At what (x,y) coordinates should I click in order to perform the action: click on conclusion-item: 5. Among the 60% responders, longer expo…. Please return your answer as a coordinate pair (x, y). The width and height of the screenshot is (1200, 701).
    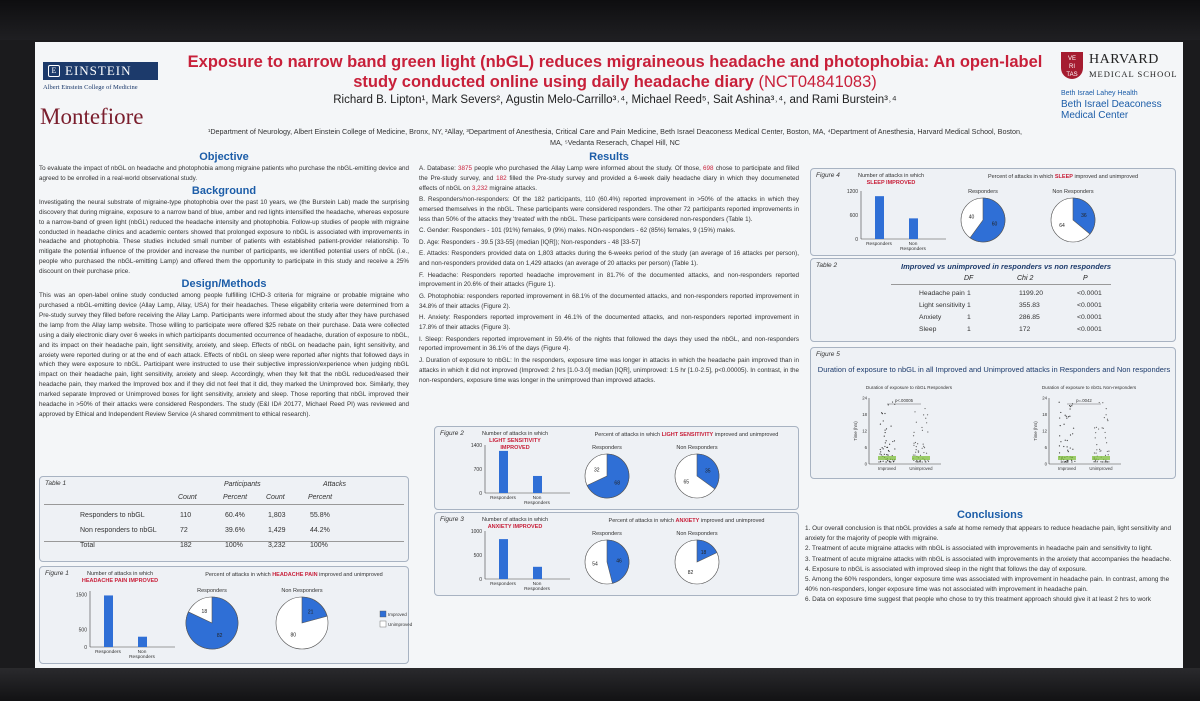
    Looking at the image, I should click on (987, 585).